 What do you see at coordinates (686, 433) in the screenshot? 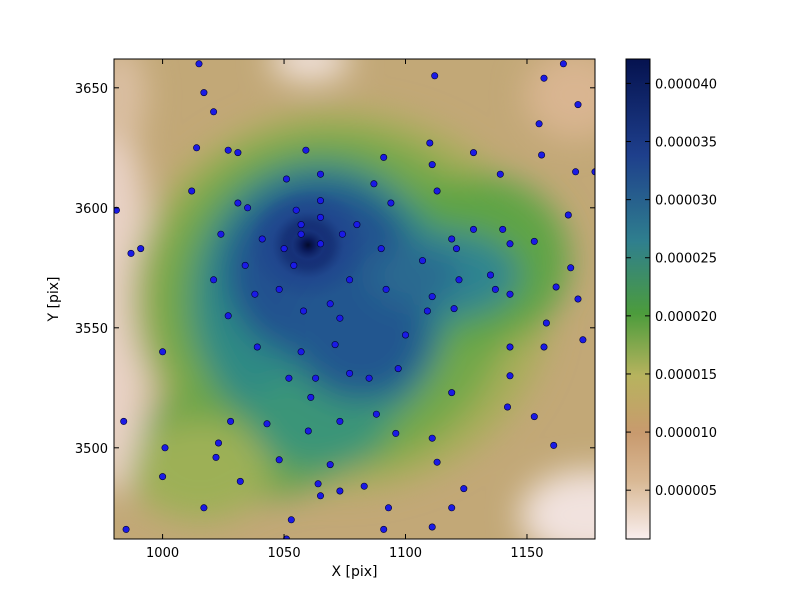
I see `colorbar-tick-label-1: 0.000010` at bounding box center [686, 433].